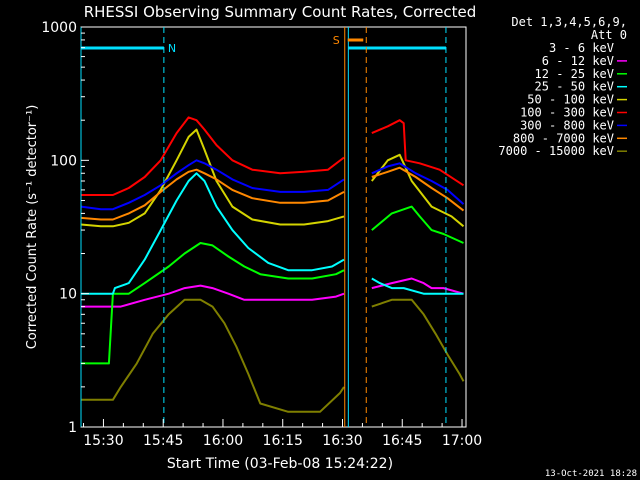 The image size is (640, 480). What do you see at coordinates (574, 87) in the screenshot?
I see `legend-entry-label: 25 - 50 keV` at bounding box center [574, 87].